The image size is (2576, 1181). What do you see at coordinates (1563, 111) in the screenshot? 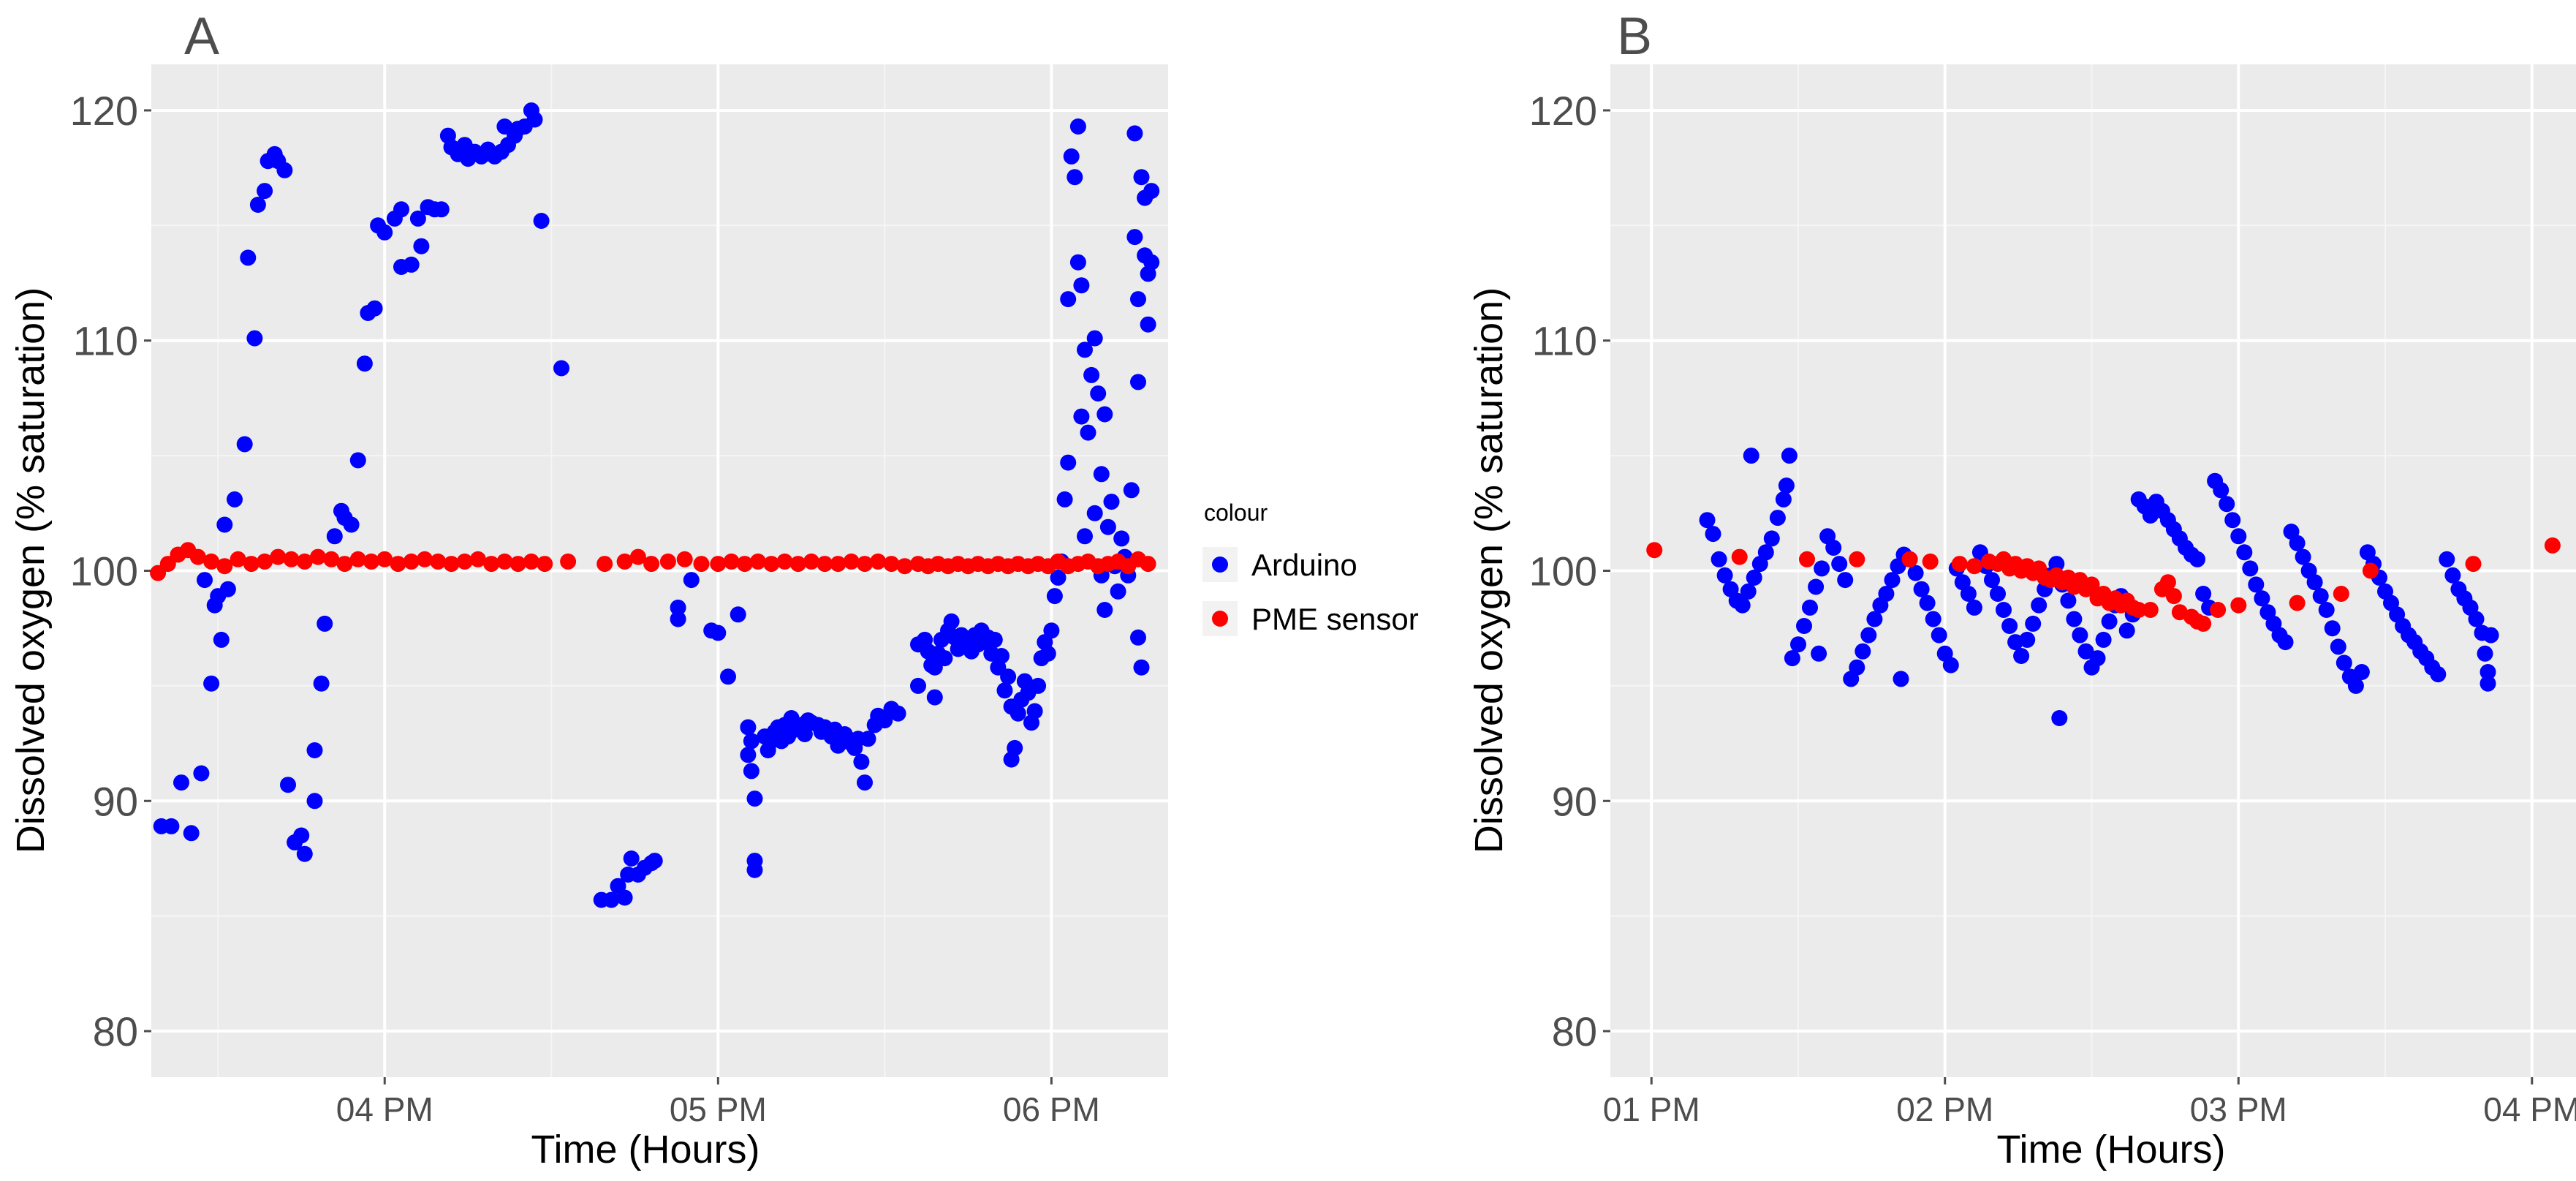
I see `chart-b-y-tick-label: 120` at bounding box center [1563, 111].